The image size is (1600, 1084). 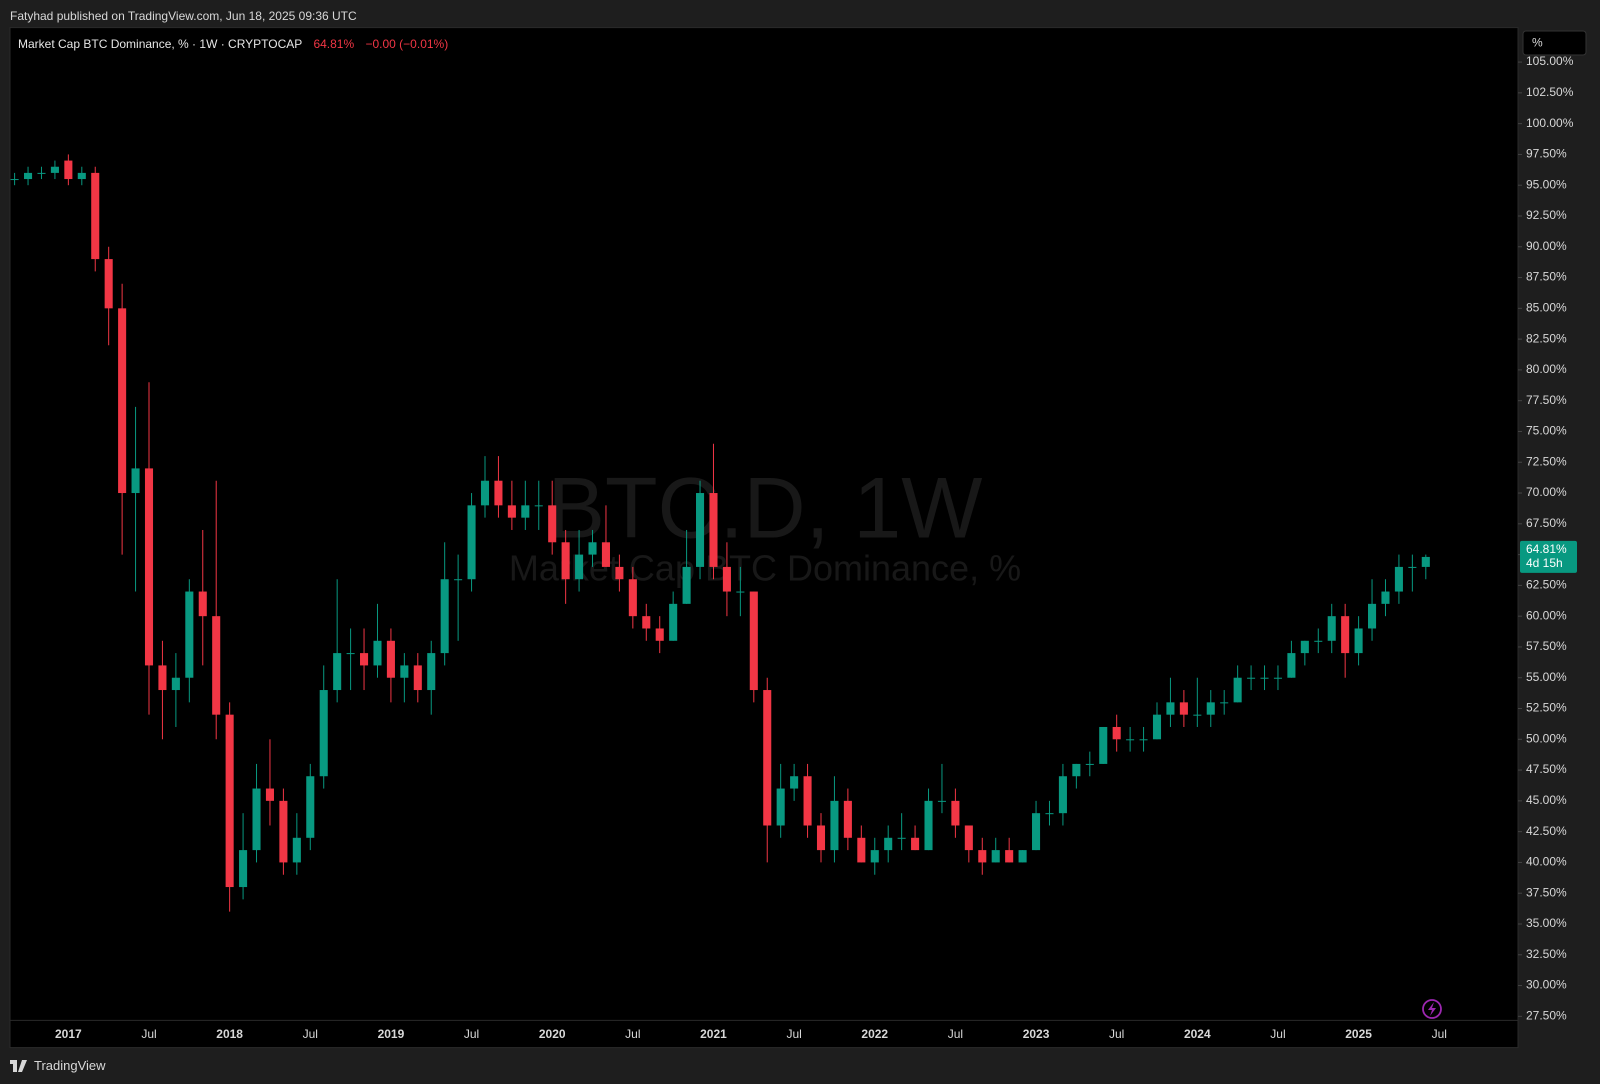 What do you see at coordinates (1546, 246) in the screenshot?
I see `y-tick-label: 90.00%` at bounding box center [1546, 246].